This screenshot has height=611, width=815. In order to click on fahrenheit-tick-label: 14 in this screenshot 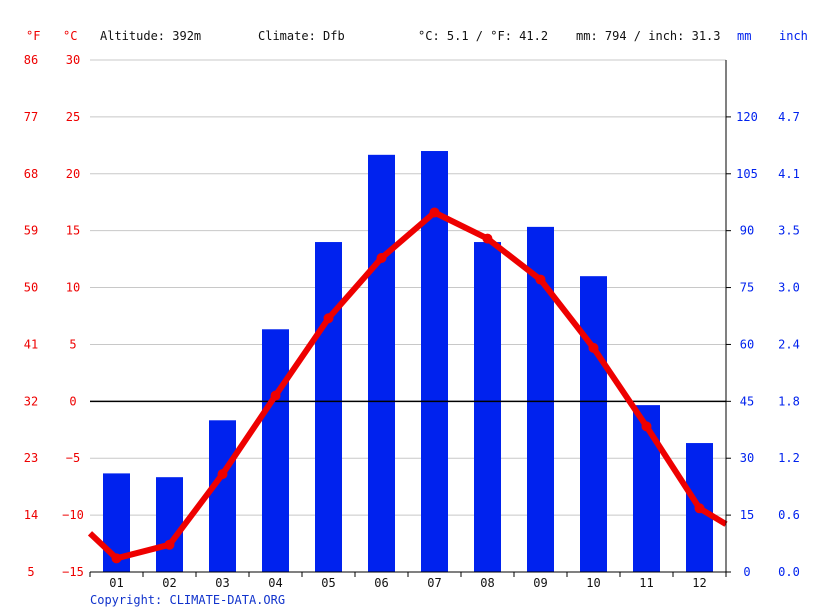, I will do `click(31, 515)`.